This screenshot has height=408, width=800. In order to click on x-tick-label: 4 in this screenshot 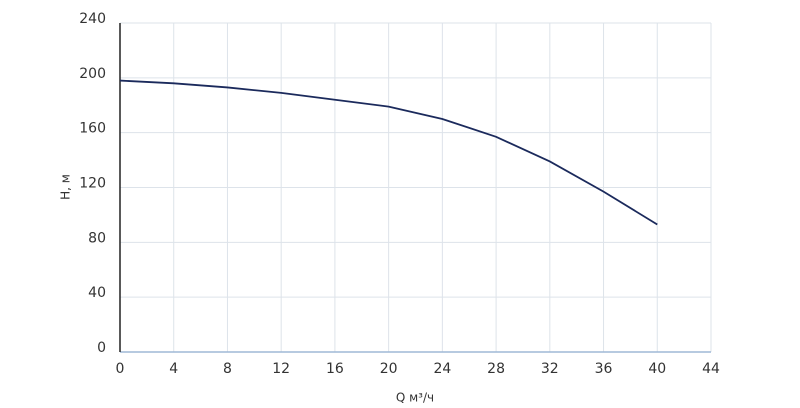, I will do `click(173, 369)`.